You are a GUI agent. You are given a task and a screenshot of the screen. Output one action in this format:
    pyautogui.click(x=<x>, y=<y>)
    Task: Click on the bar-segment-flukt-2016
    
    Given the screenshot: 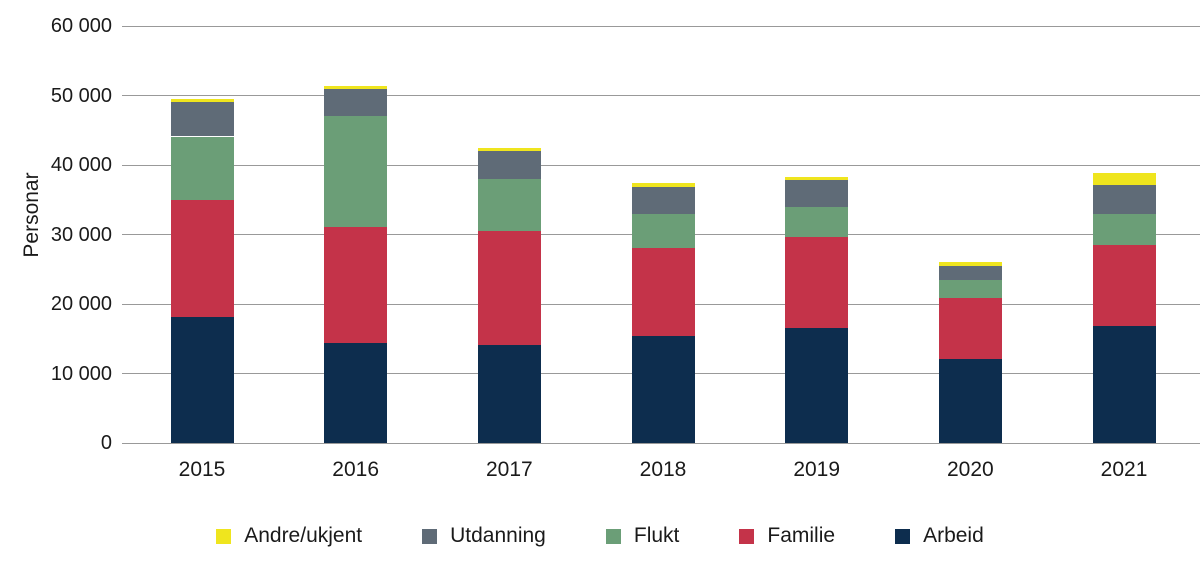 What is the action you would take?
    pyautogui.click(x=356, y=171)
    